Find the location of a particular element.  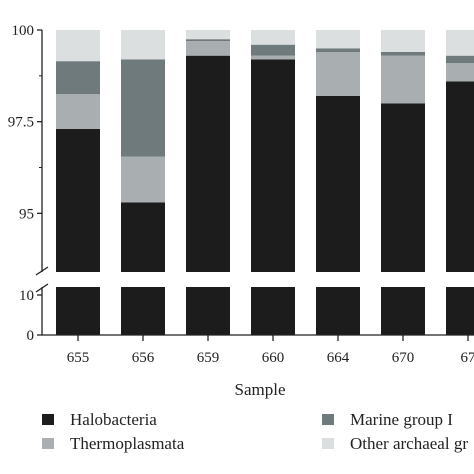

legend-label-0: Halobacteria is located at coordinates (113, 419).